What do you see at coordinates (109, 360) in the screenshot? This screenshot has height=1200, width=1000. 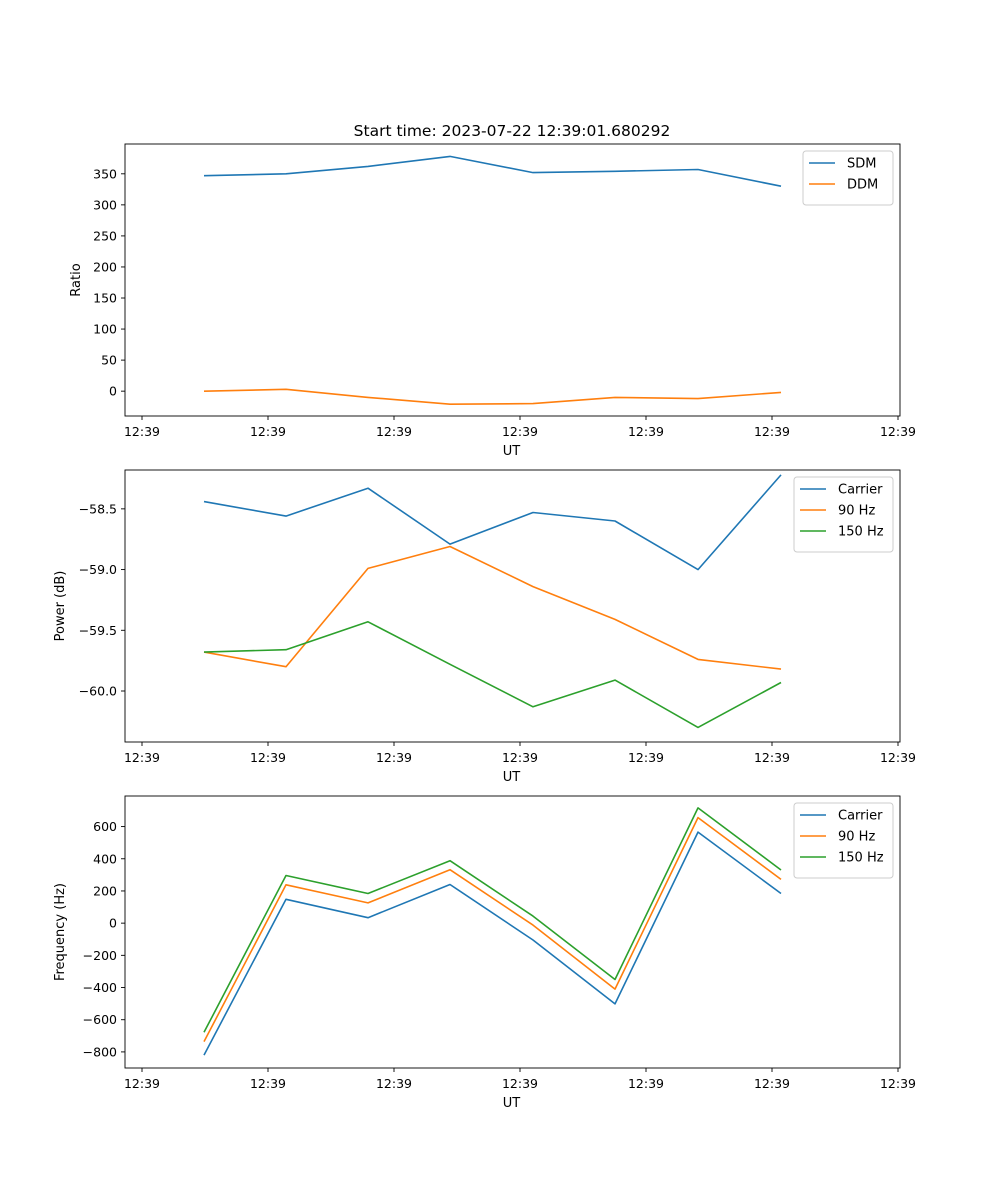 I see `y-tick-label: 50` at bounding box center [109, 360].